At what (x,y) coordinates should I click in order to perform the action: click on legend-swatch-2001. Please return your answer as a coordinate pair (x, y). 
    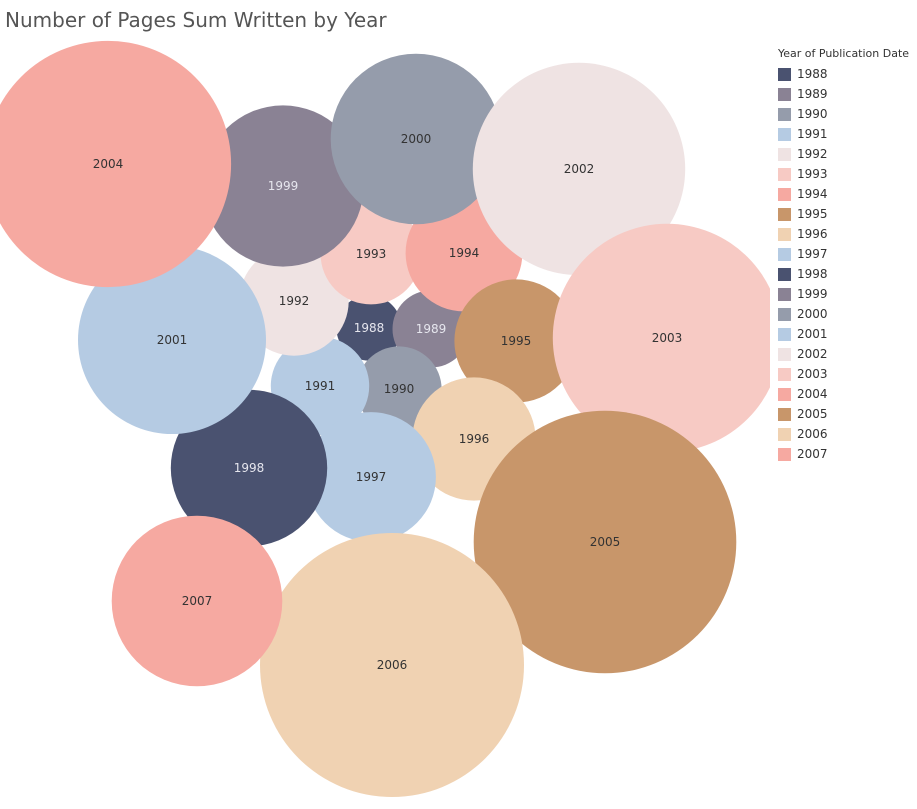
    Looking at the image, I should click on (784, 334).